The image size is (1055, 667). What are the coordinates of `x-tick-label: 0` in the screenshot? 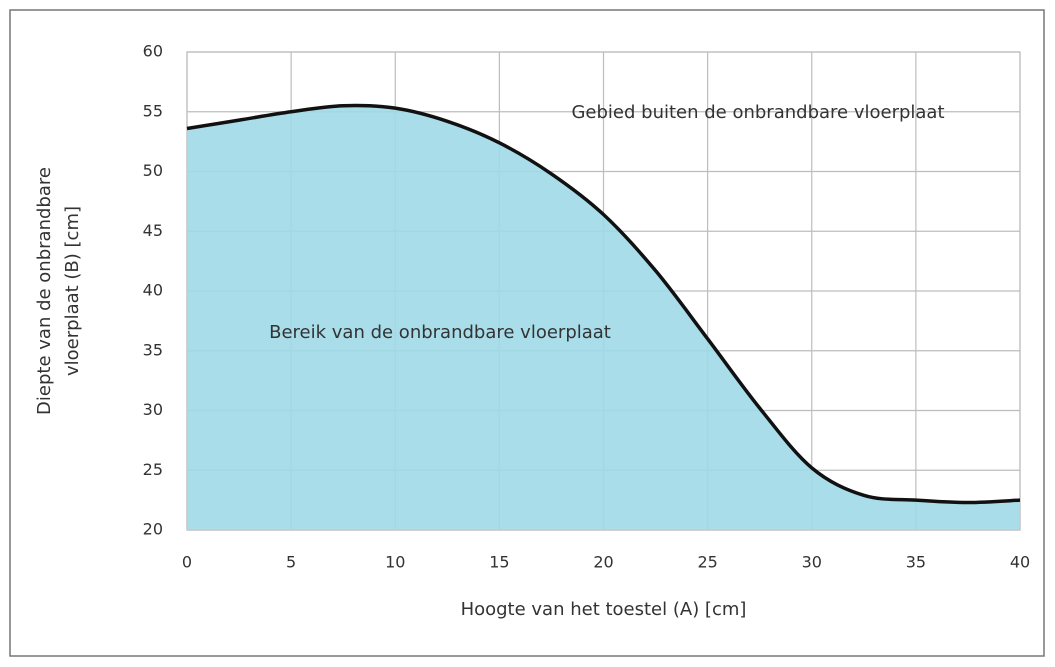 It's located at (187, 562).